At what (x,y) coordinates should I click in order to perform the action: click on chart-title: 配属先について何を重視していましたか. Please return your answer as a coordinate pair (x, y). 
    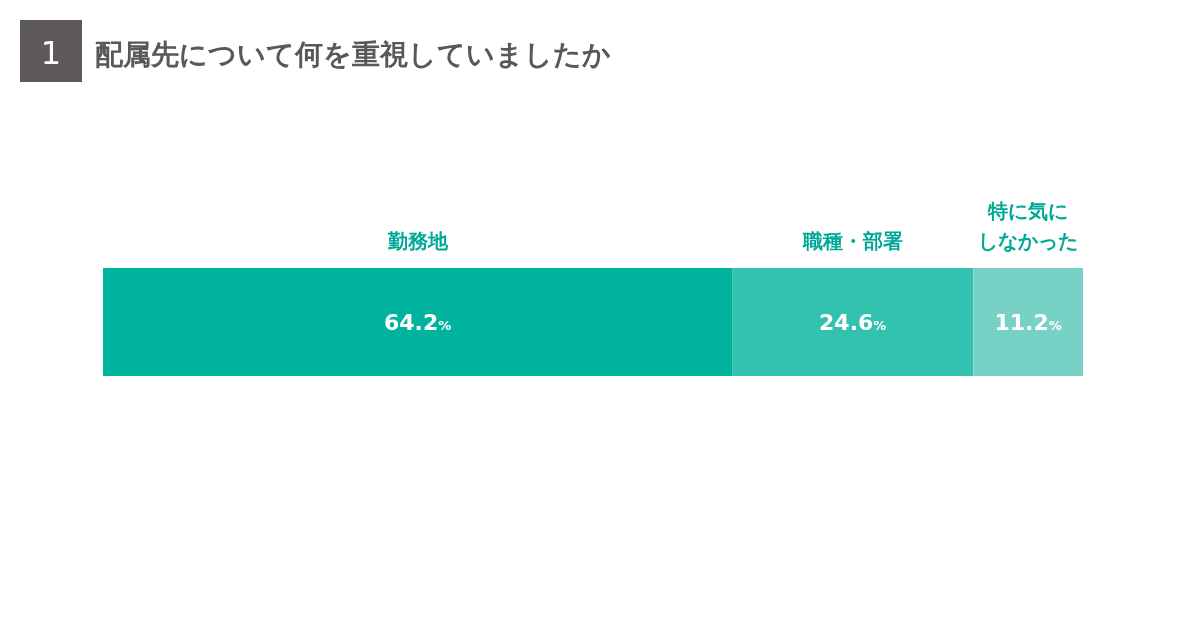
    Looking at the image, I should click on (353, 54).